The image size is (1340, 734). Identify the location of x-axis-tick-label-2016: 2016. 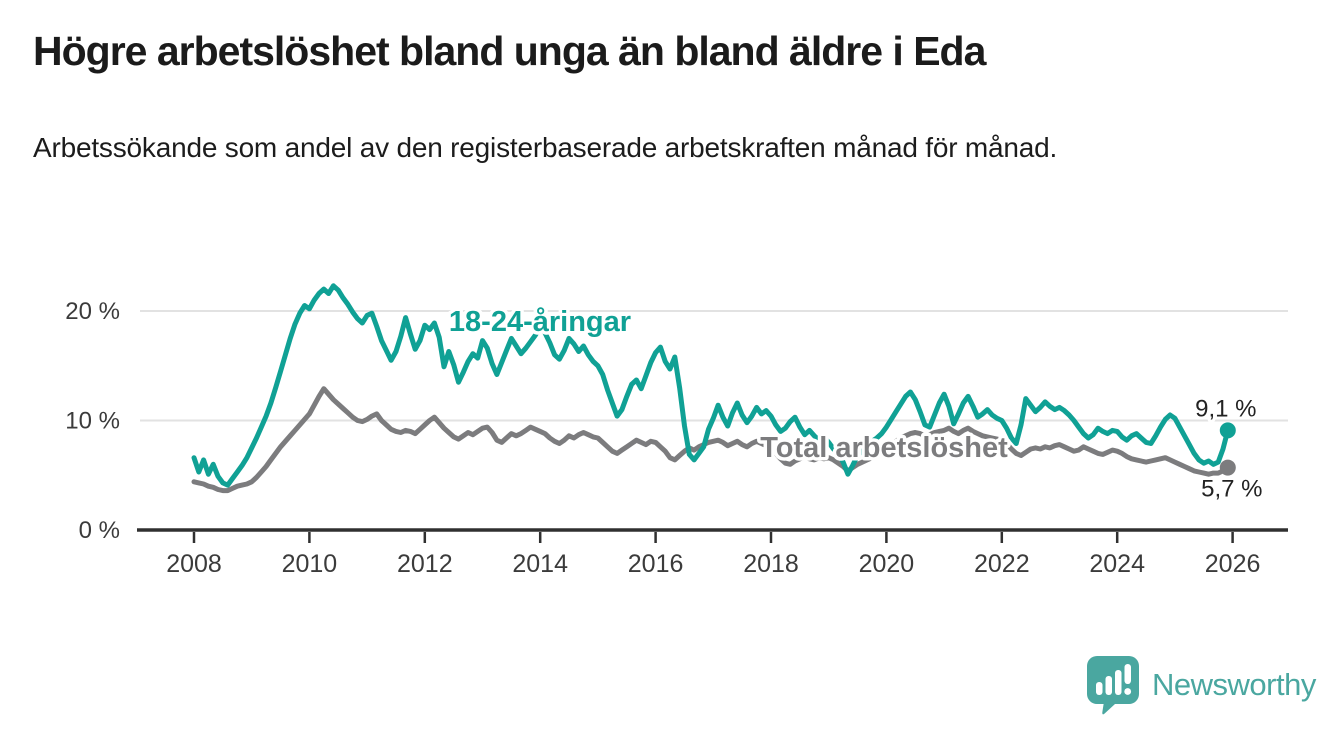
(656, 564).